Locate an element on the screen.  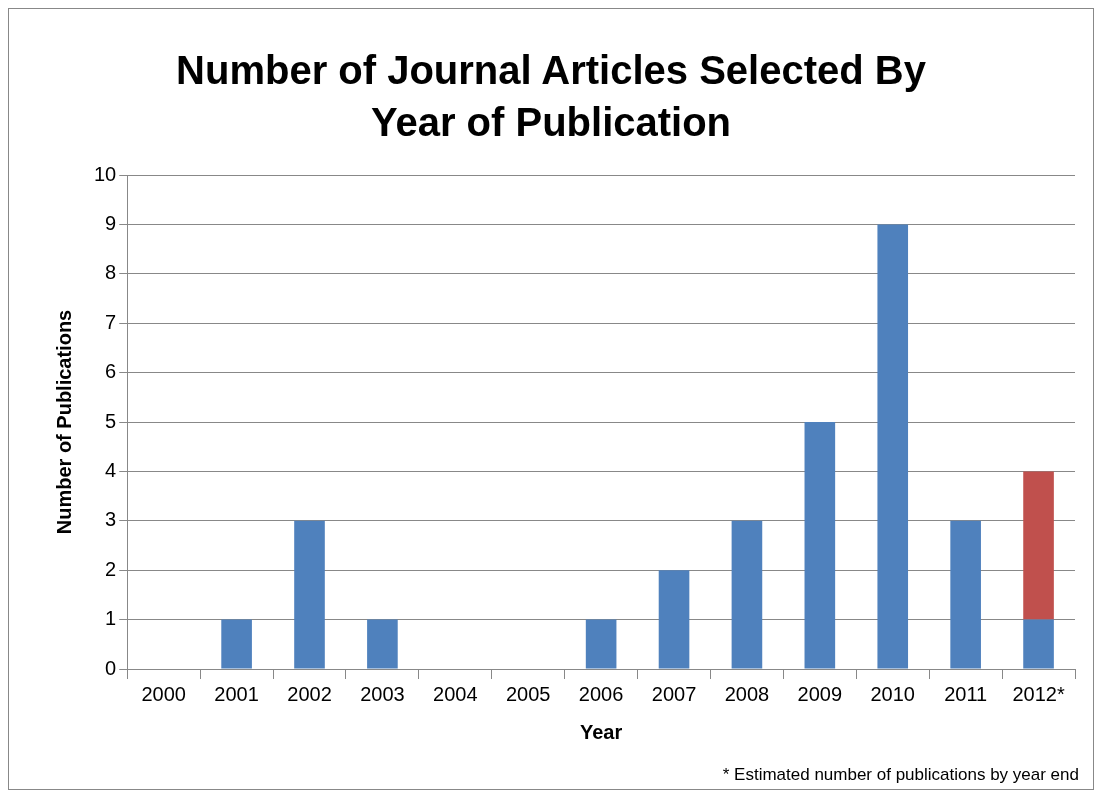
x-axis-title: Year is located at coordinates (601, 731).